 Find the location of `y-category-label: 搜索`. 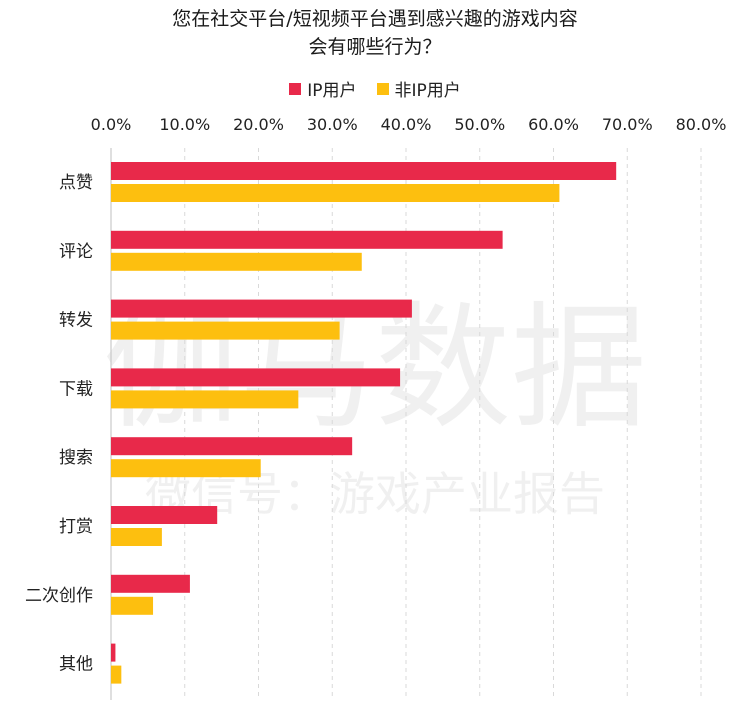

y-category-label: 搜索 is located at coordinates (76, 458).